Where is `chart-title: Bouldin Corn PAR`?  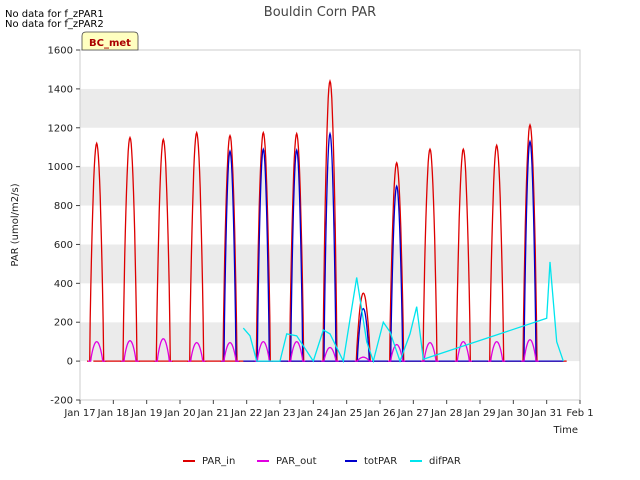 chart-title: Bouldin Corn PAR is located at coordinates (320, 12).